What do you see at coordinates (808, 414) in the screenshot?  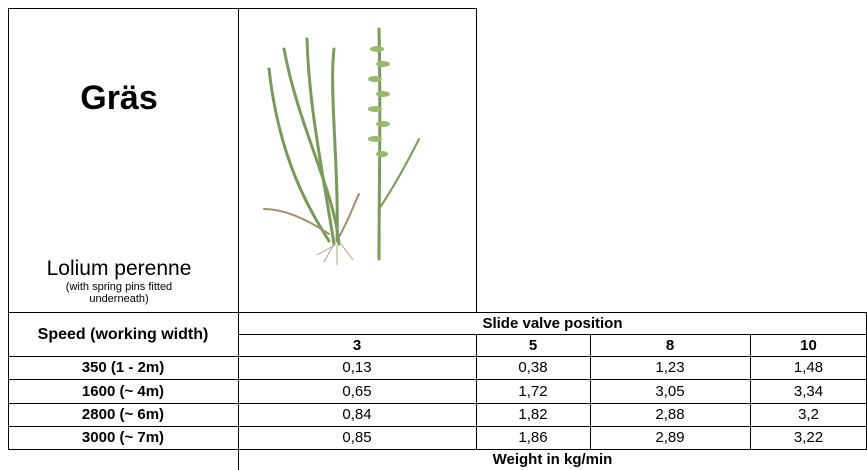 I see `table-cell: 3,2` at bounding box center [808, 414].